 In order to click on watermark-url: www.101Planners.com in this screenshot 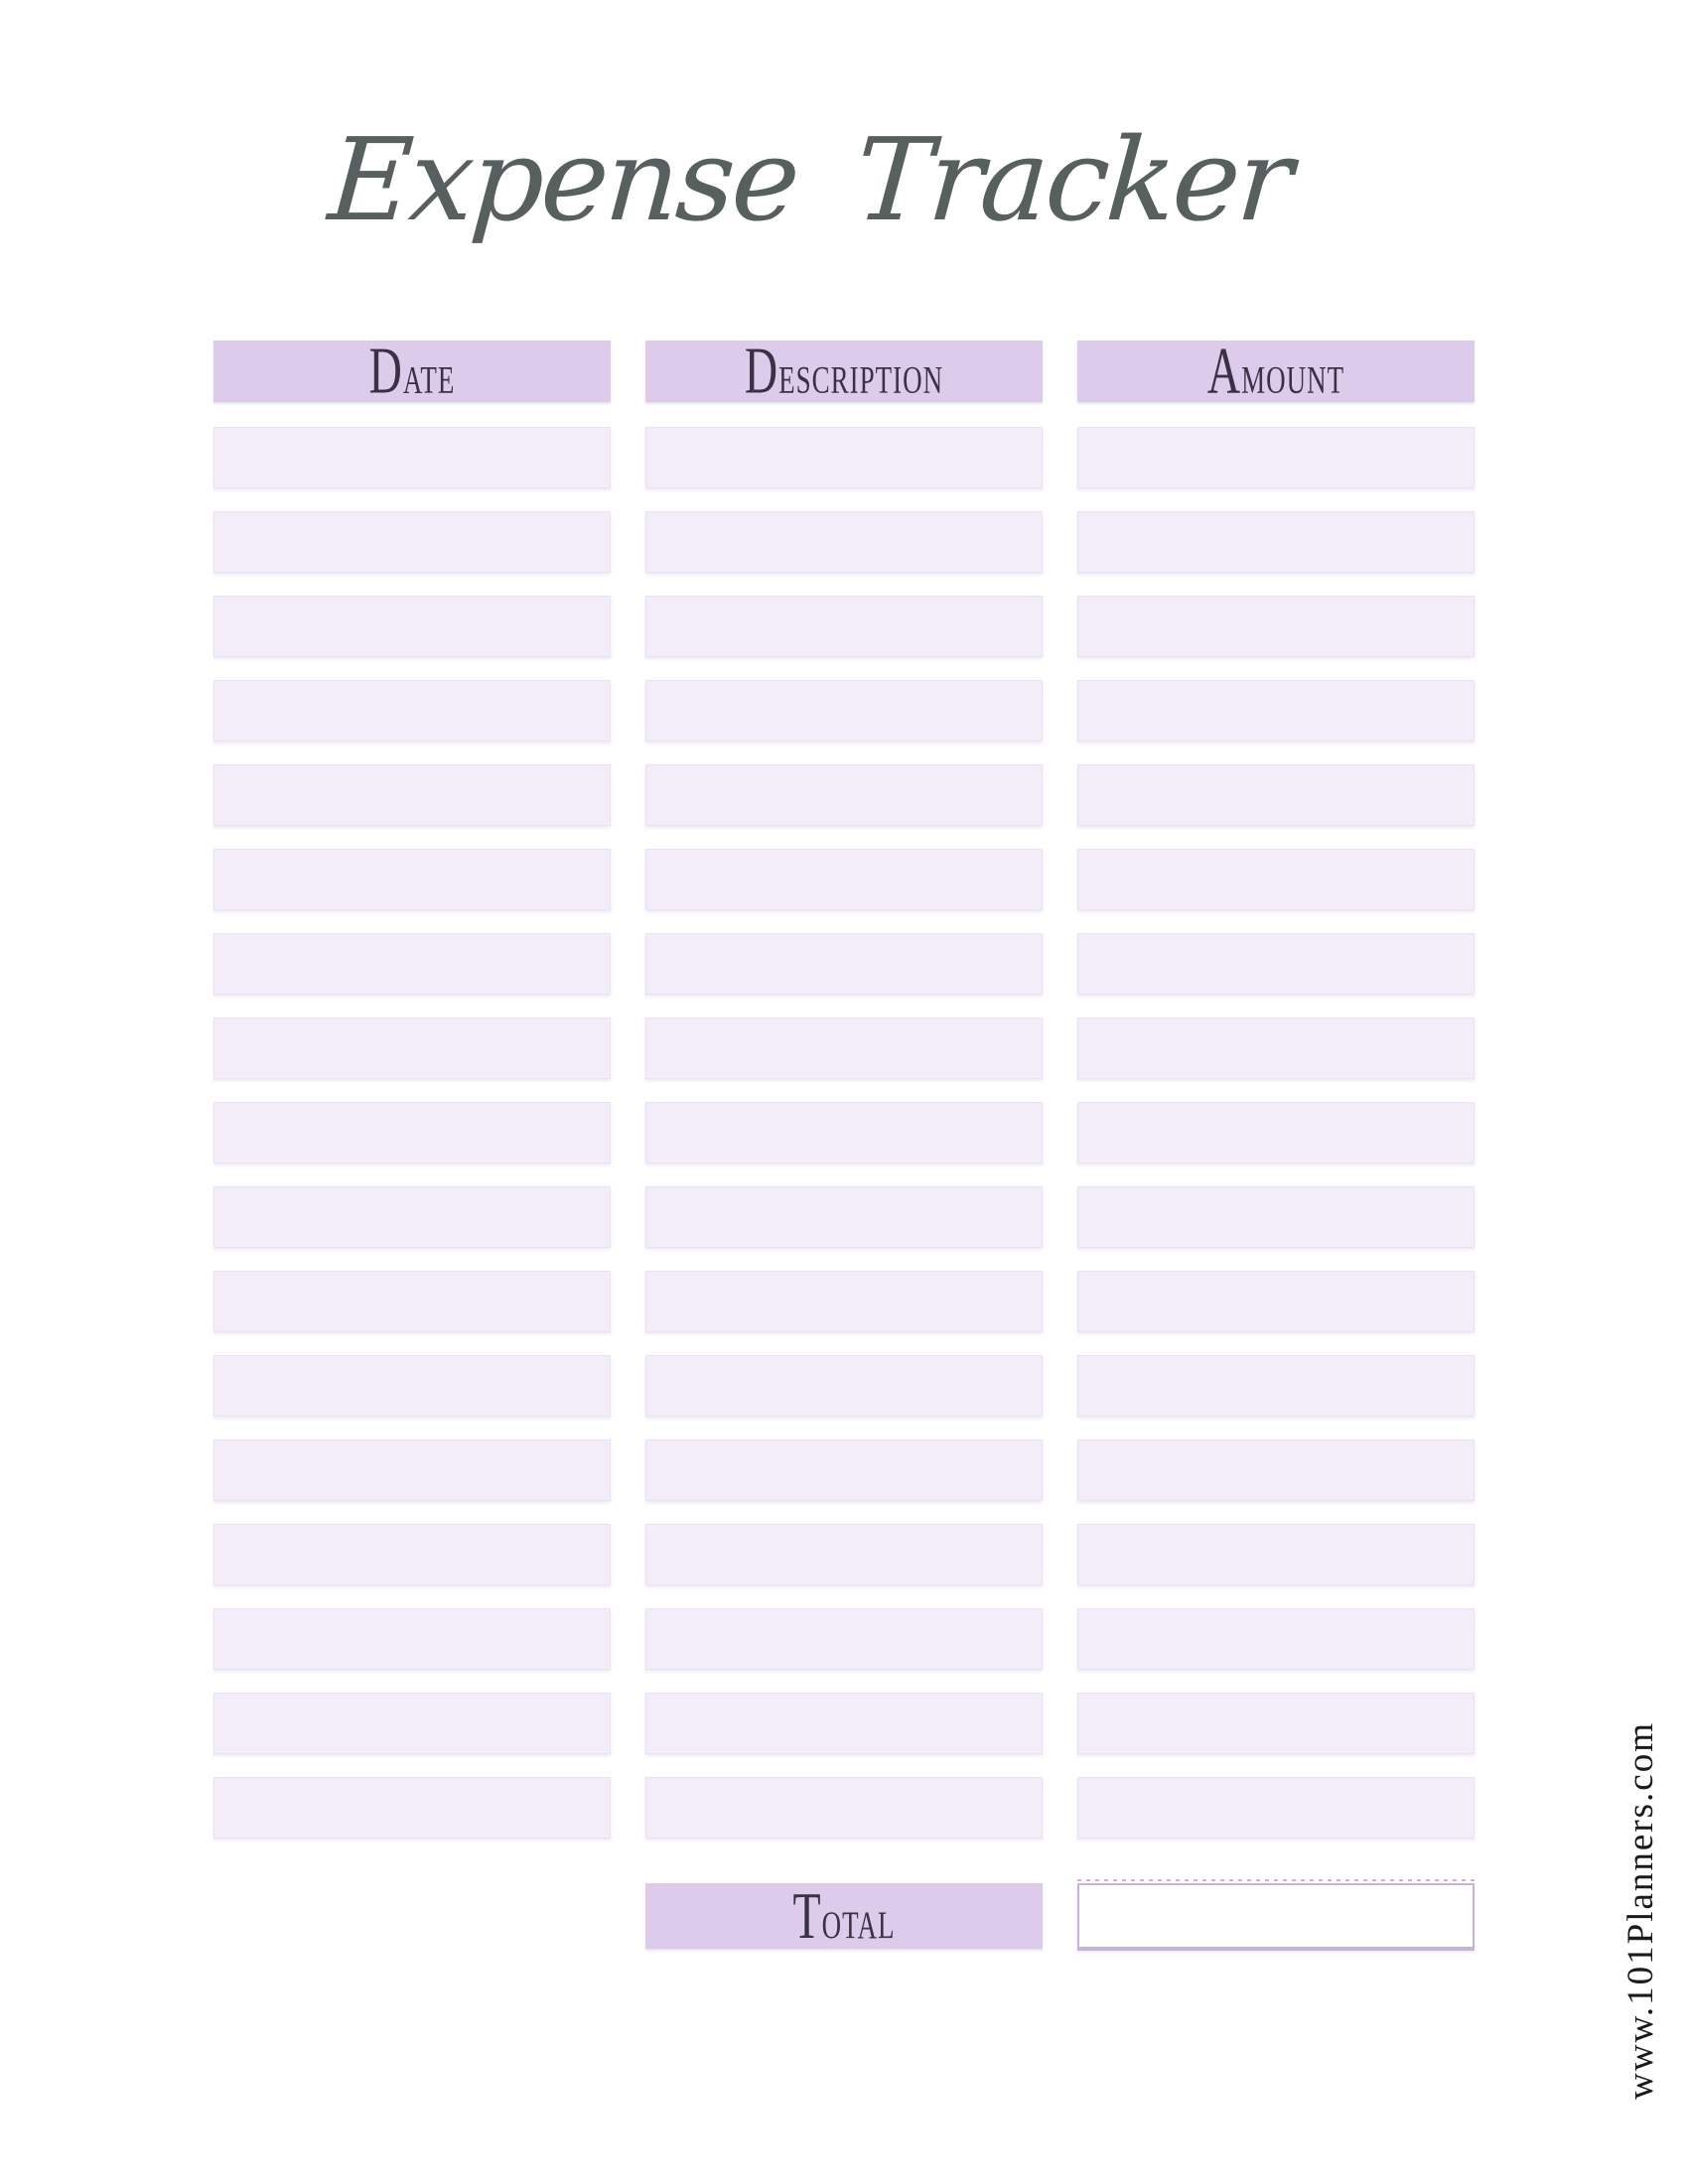, I will do `click(1640, 1910)`.